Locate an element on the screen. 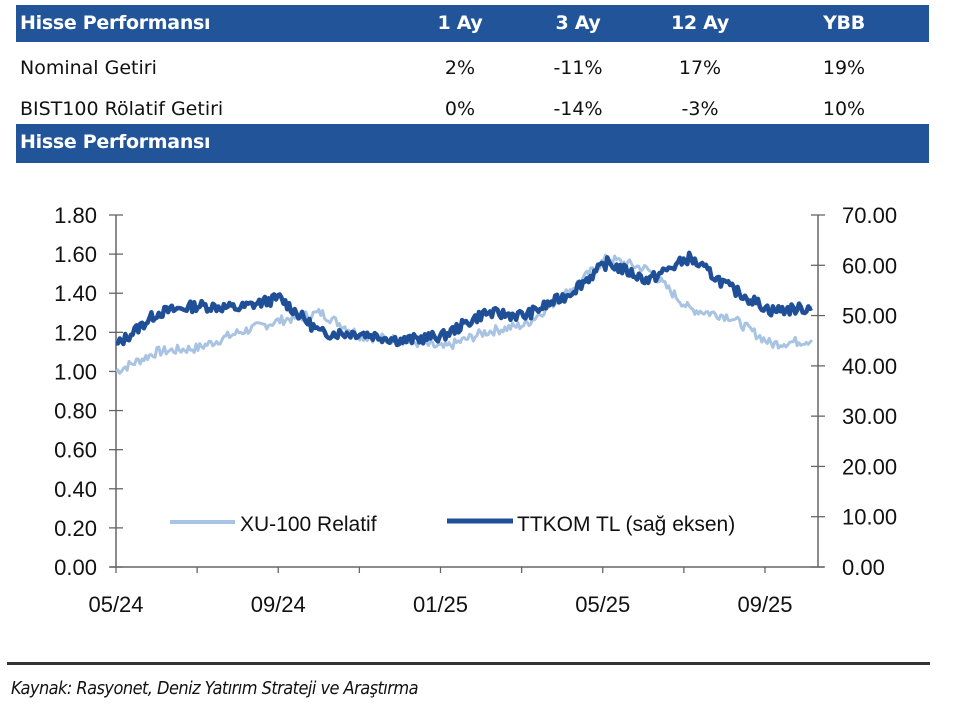 This screenshot has width=960, height=716. table-cell: -14% is located at coordinates (578, 109).